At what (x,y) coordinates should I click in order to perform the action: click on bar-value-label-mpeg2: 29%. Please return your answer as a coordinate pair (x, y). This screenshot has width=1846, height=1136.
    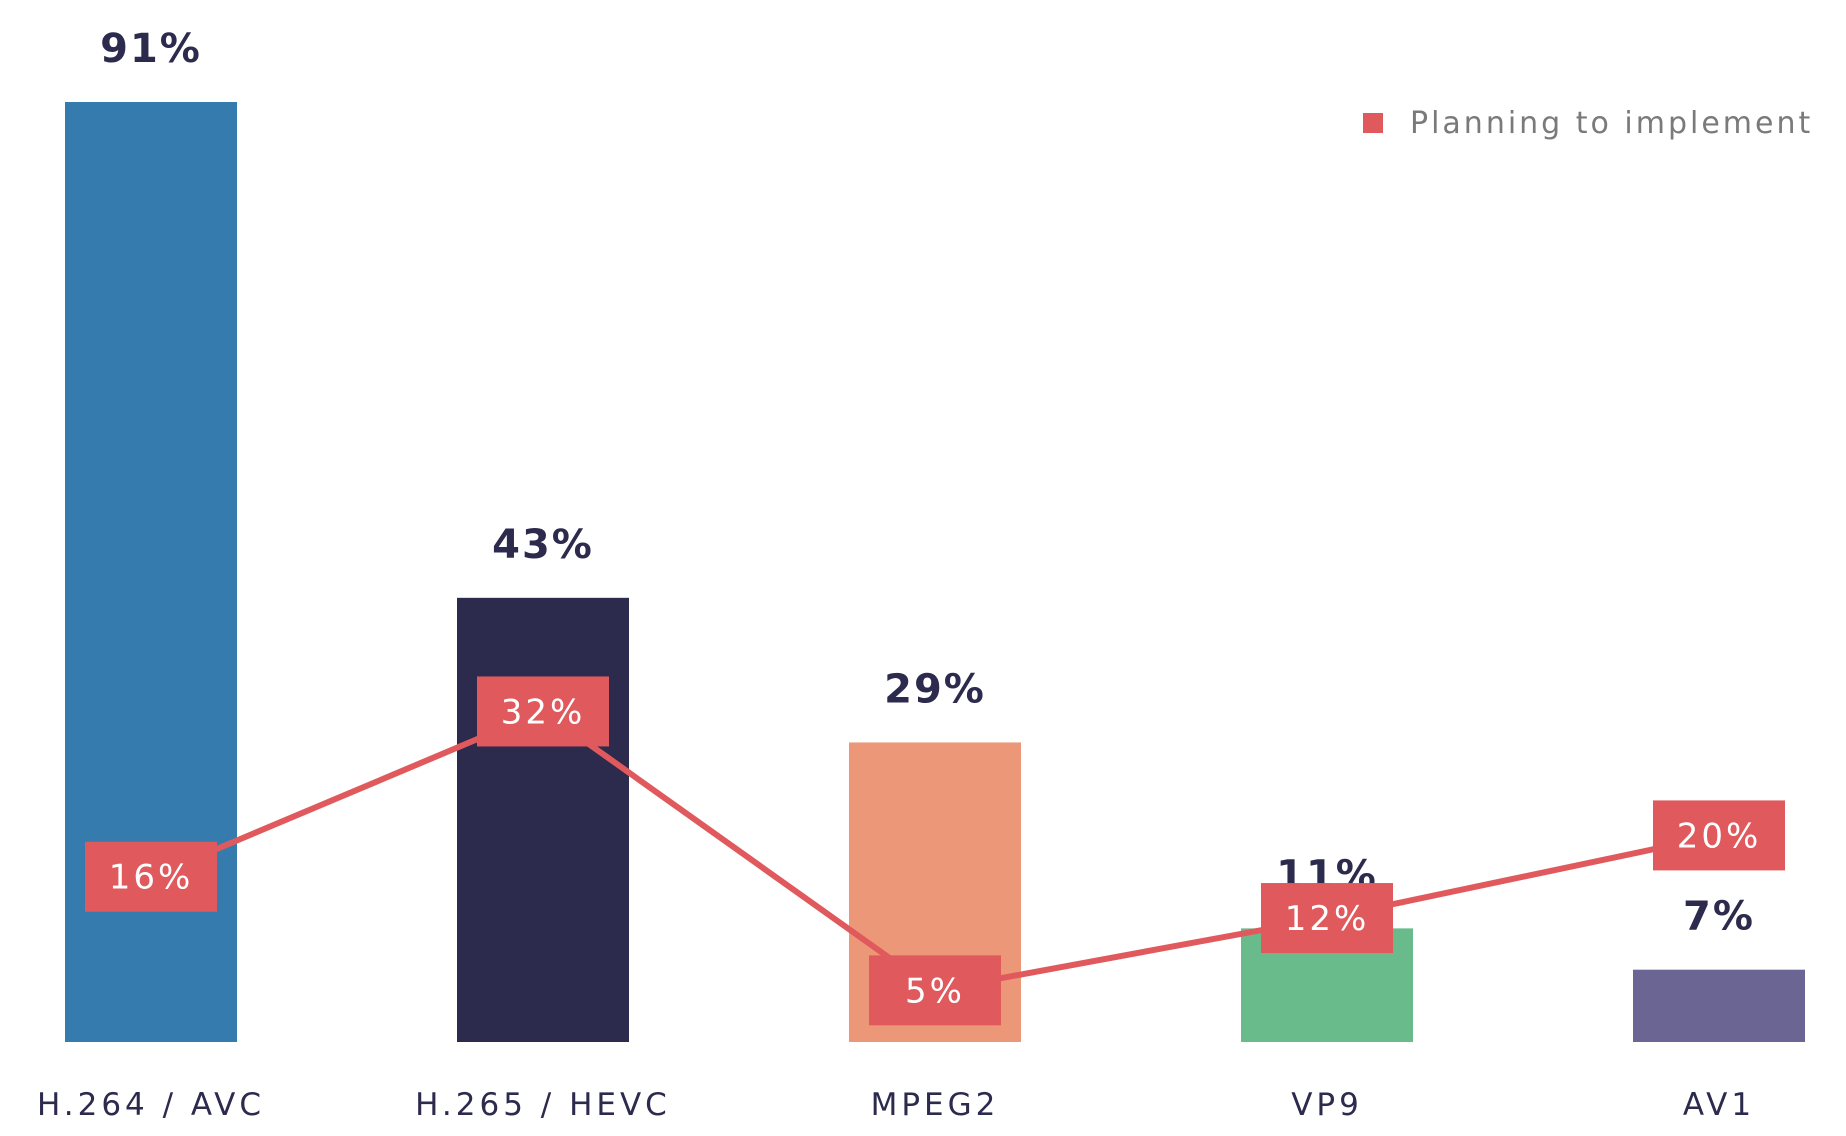
    Looking at the image, I should click on (935, 689).